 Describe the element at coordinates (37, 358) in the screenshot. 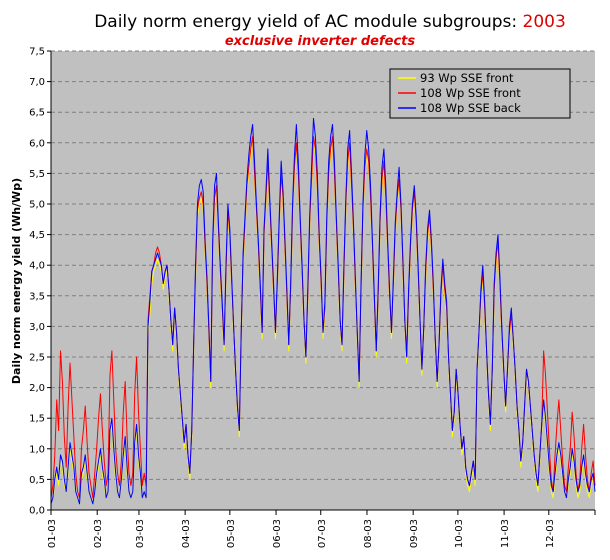

I see `y-tick-label: 2,5` at that location.